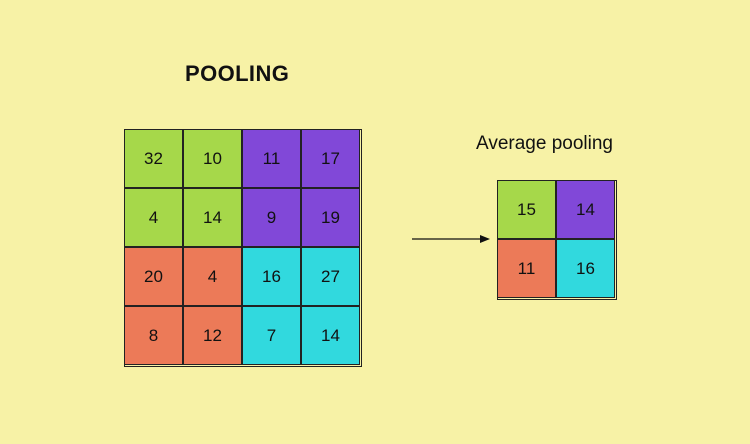 The width and height of the screenshot is (750, 444). I want to click on input-grid-cell: 17, so click(330, 158).